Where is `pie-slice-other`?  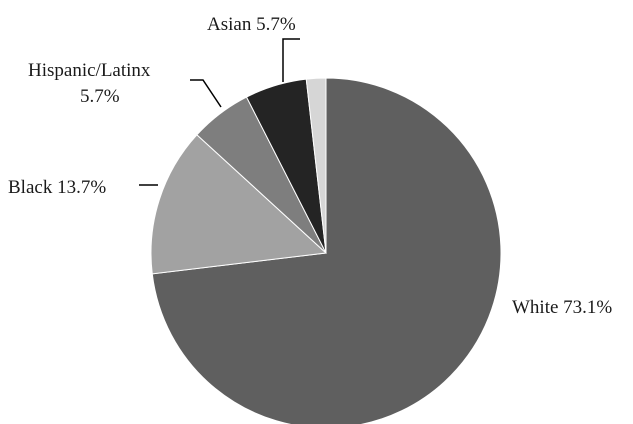 pie-slice-other is located at coordinates (316, 165).